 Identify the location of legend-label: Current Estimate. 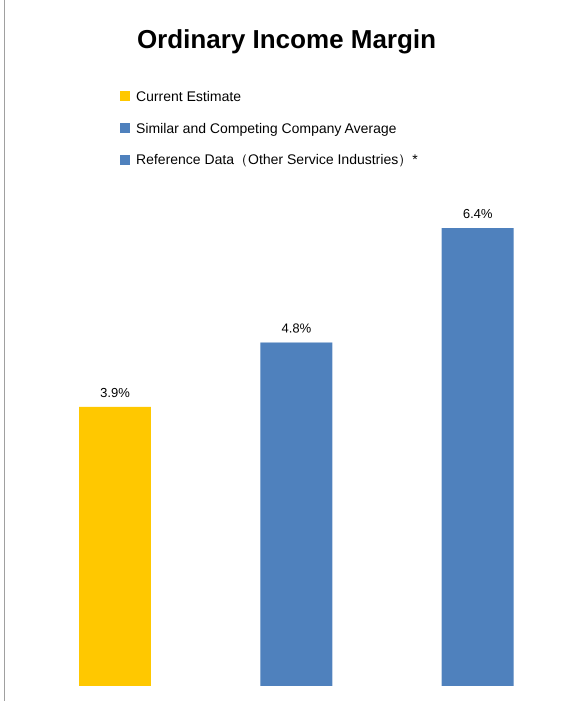
(189, 96).